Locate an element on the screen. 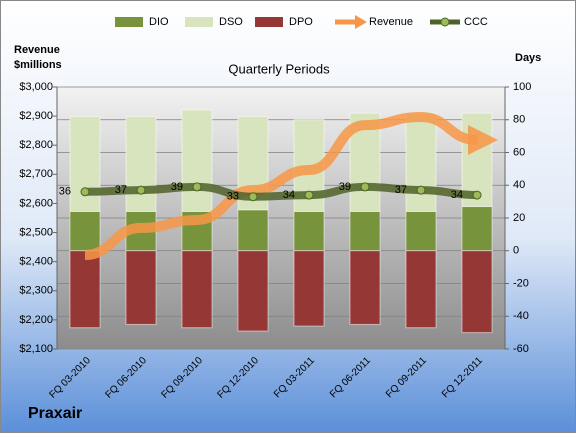  data-label: 36 is located at coordinates (65, 192).